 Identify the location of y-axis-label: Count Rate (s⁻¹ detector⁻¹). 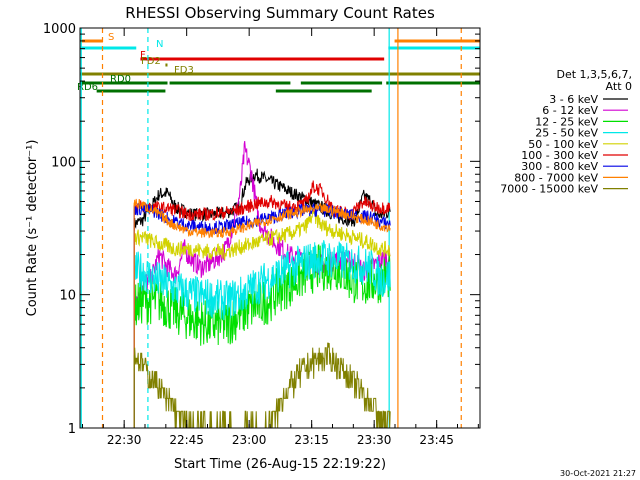
(32, 228).